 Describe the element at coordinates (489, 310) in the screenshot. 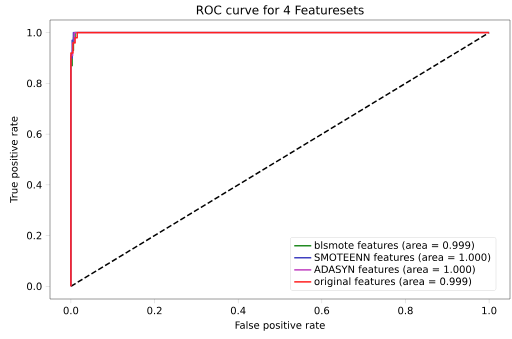

I see `x-tick-label: 1.0` at that location.